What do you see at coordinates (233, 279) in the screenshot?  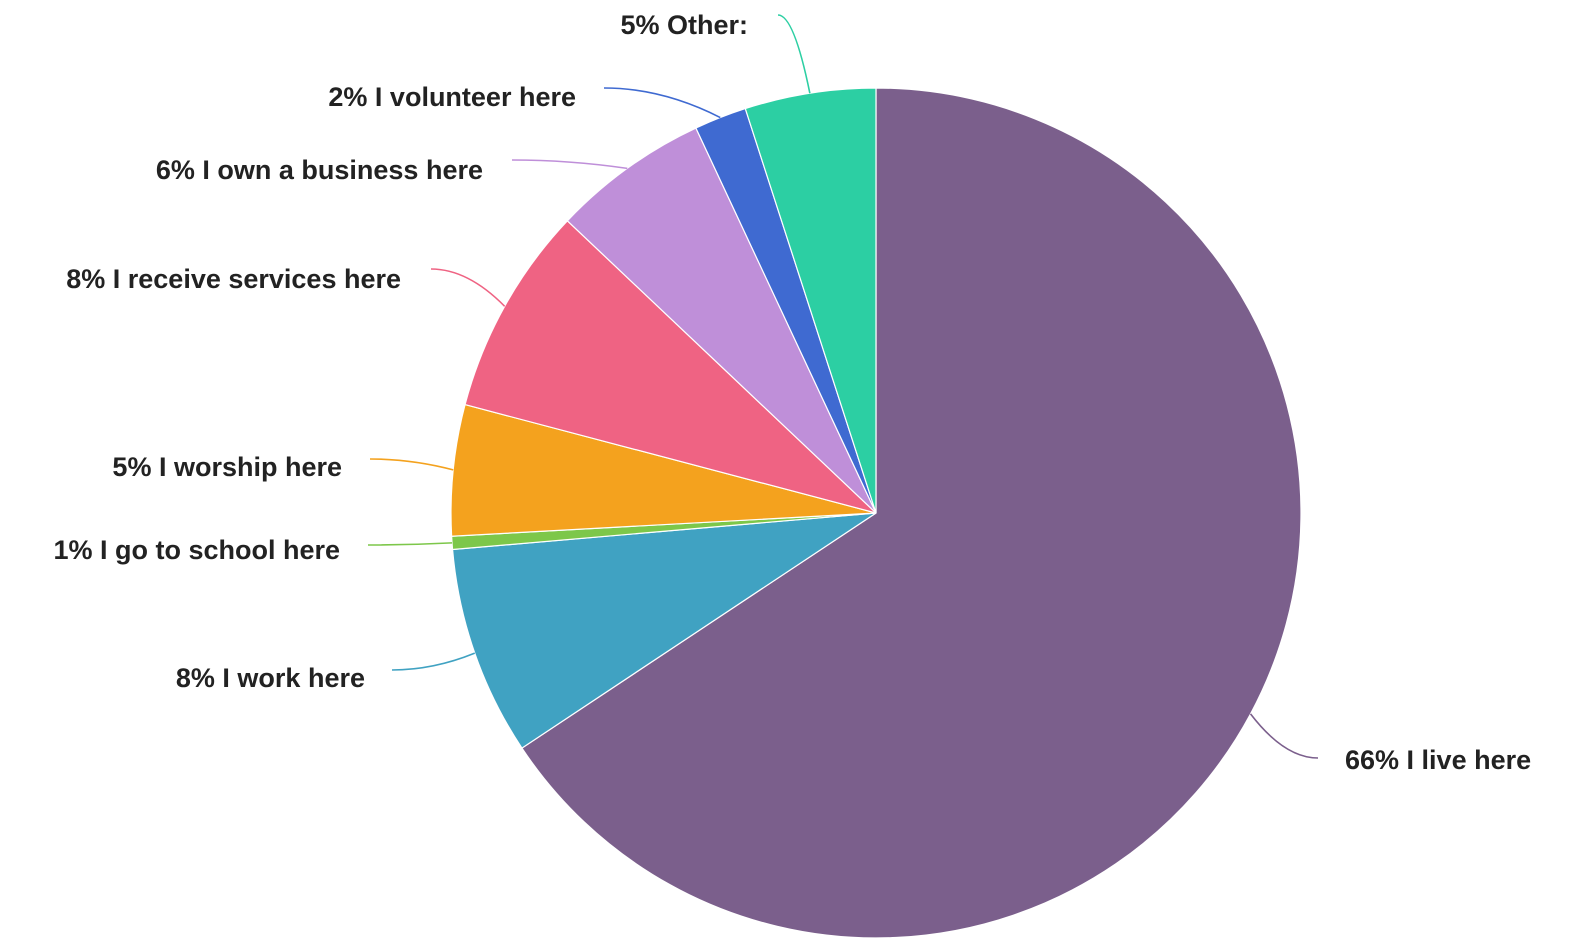 I see `slice-label-services: 8% I receive services here` at bounding box center [233, 279].